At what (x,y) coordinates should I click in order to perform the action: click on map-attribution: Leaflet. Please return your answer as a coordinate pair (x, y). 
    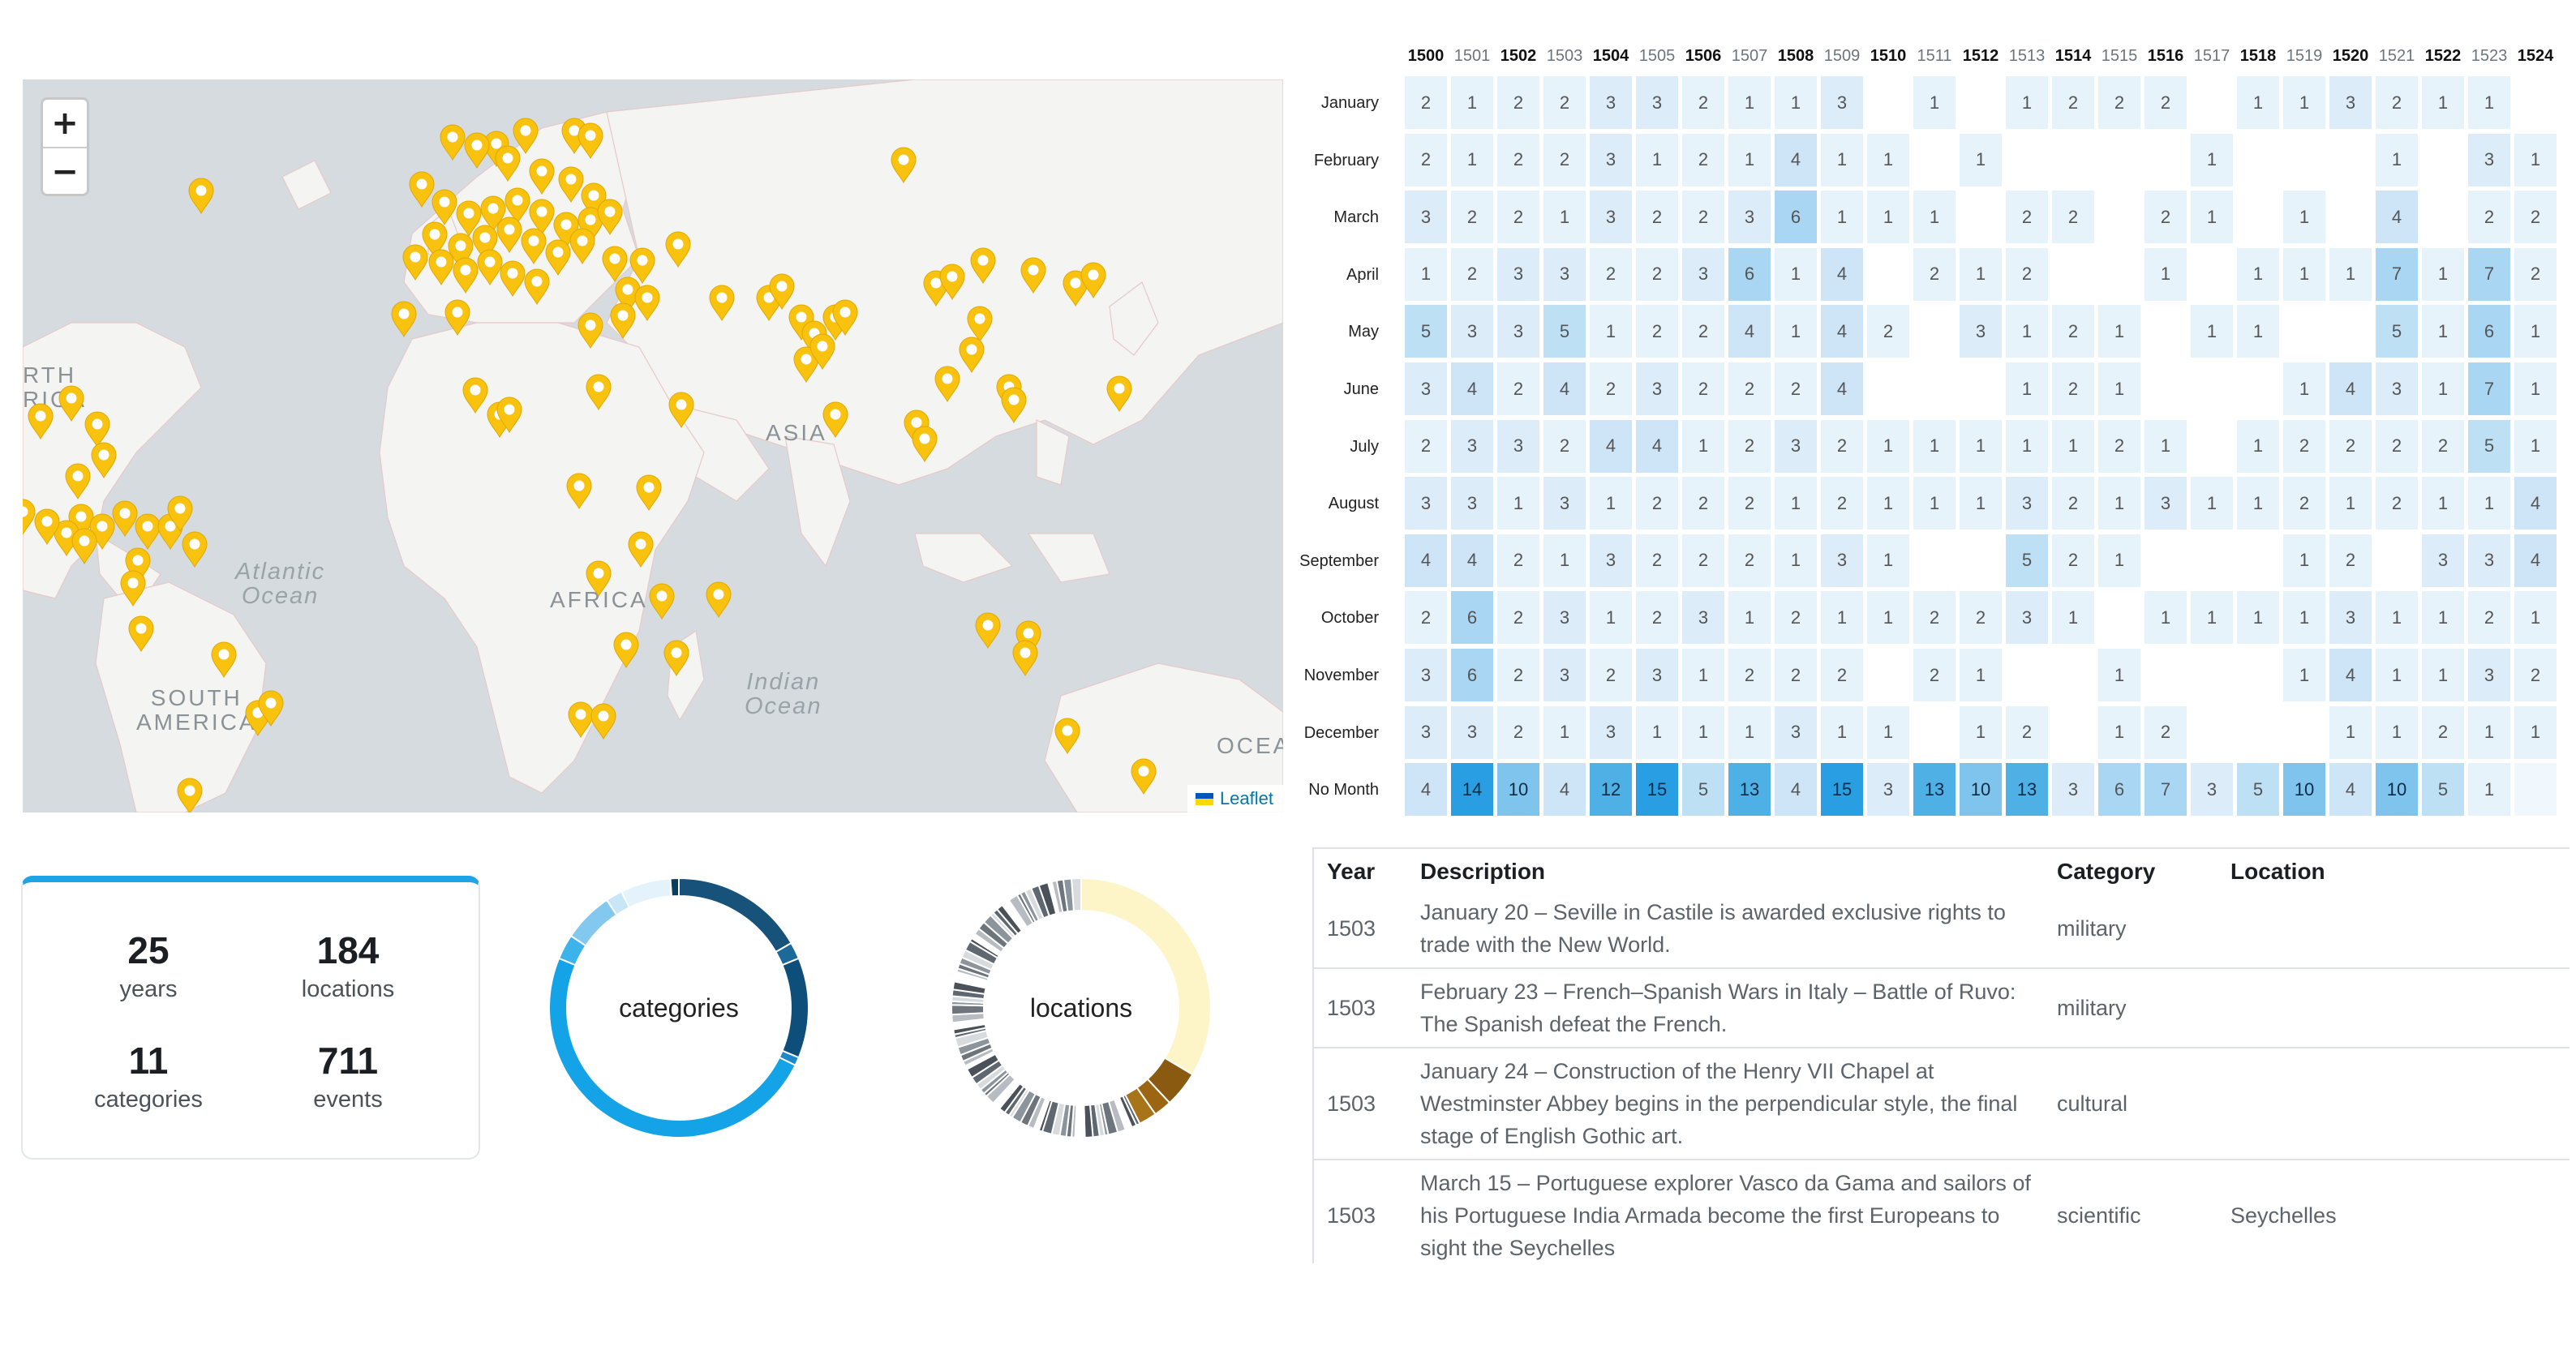
    Looking at the image, I should click on (1235, 798).